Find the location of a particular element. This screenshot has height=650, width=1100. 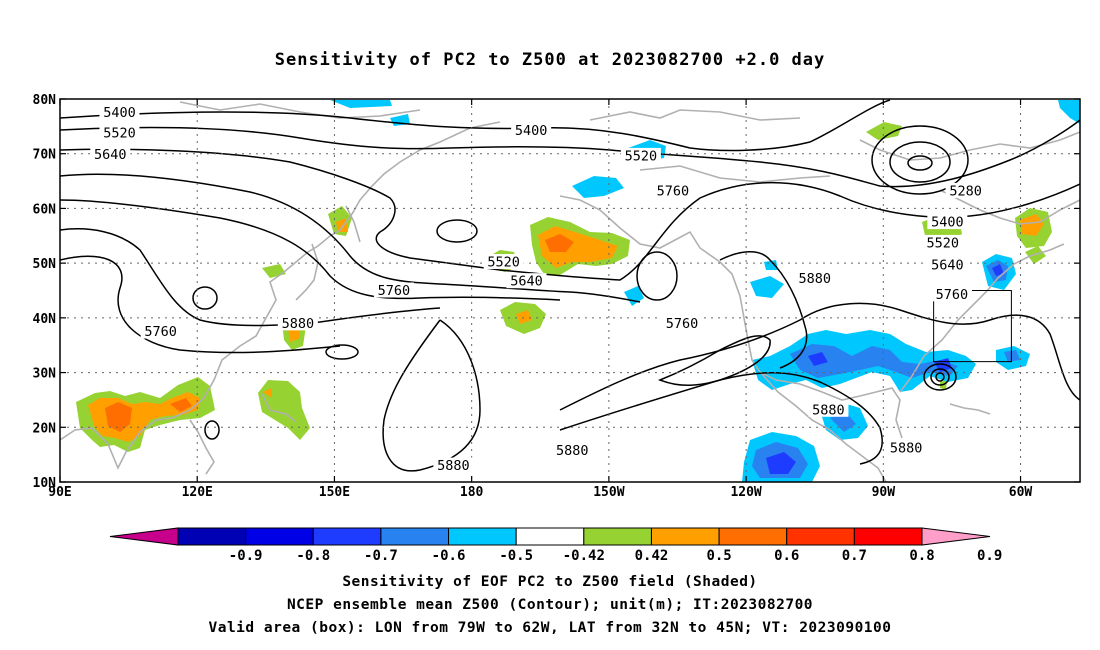

colorbar-label: 0.42 is located at coordinates (652, 556).